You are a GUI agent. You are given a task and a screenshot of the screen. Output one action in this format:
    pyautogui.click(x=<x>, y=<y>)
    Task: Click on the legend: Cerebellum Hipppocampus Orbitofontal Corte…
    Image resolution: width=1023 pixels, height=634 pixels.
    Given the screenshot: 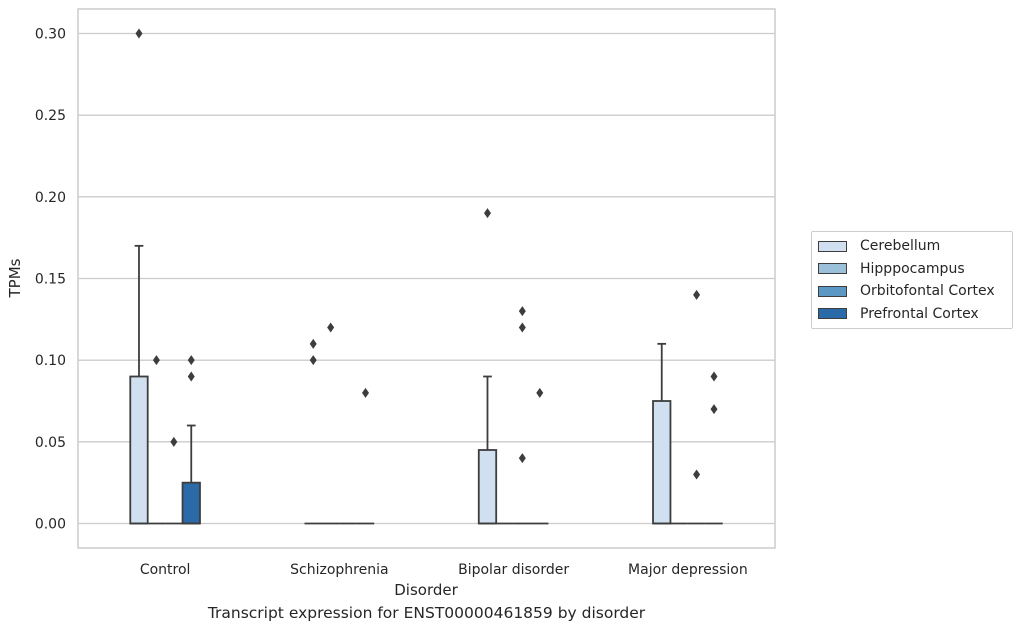 What is the action you would take?
    pyautogui.click(x=912, y=280)
    